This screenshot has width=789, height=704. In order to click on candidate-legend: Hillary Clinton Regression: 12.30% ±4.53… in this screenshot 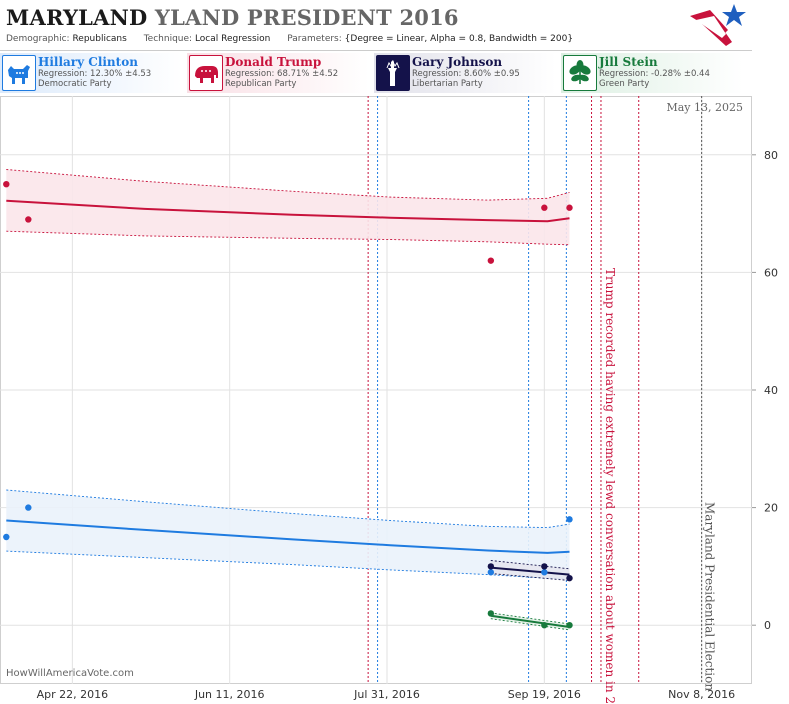, I will do `click(376, 73)`.